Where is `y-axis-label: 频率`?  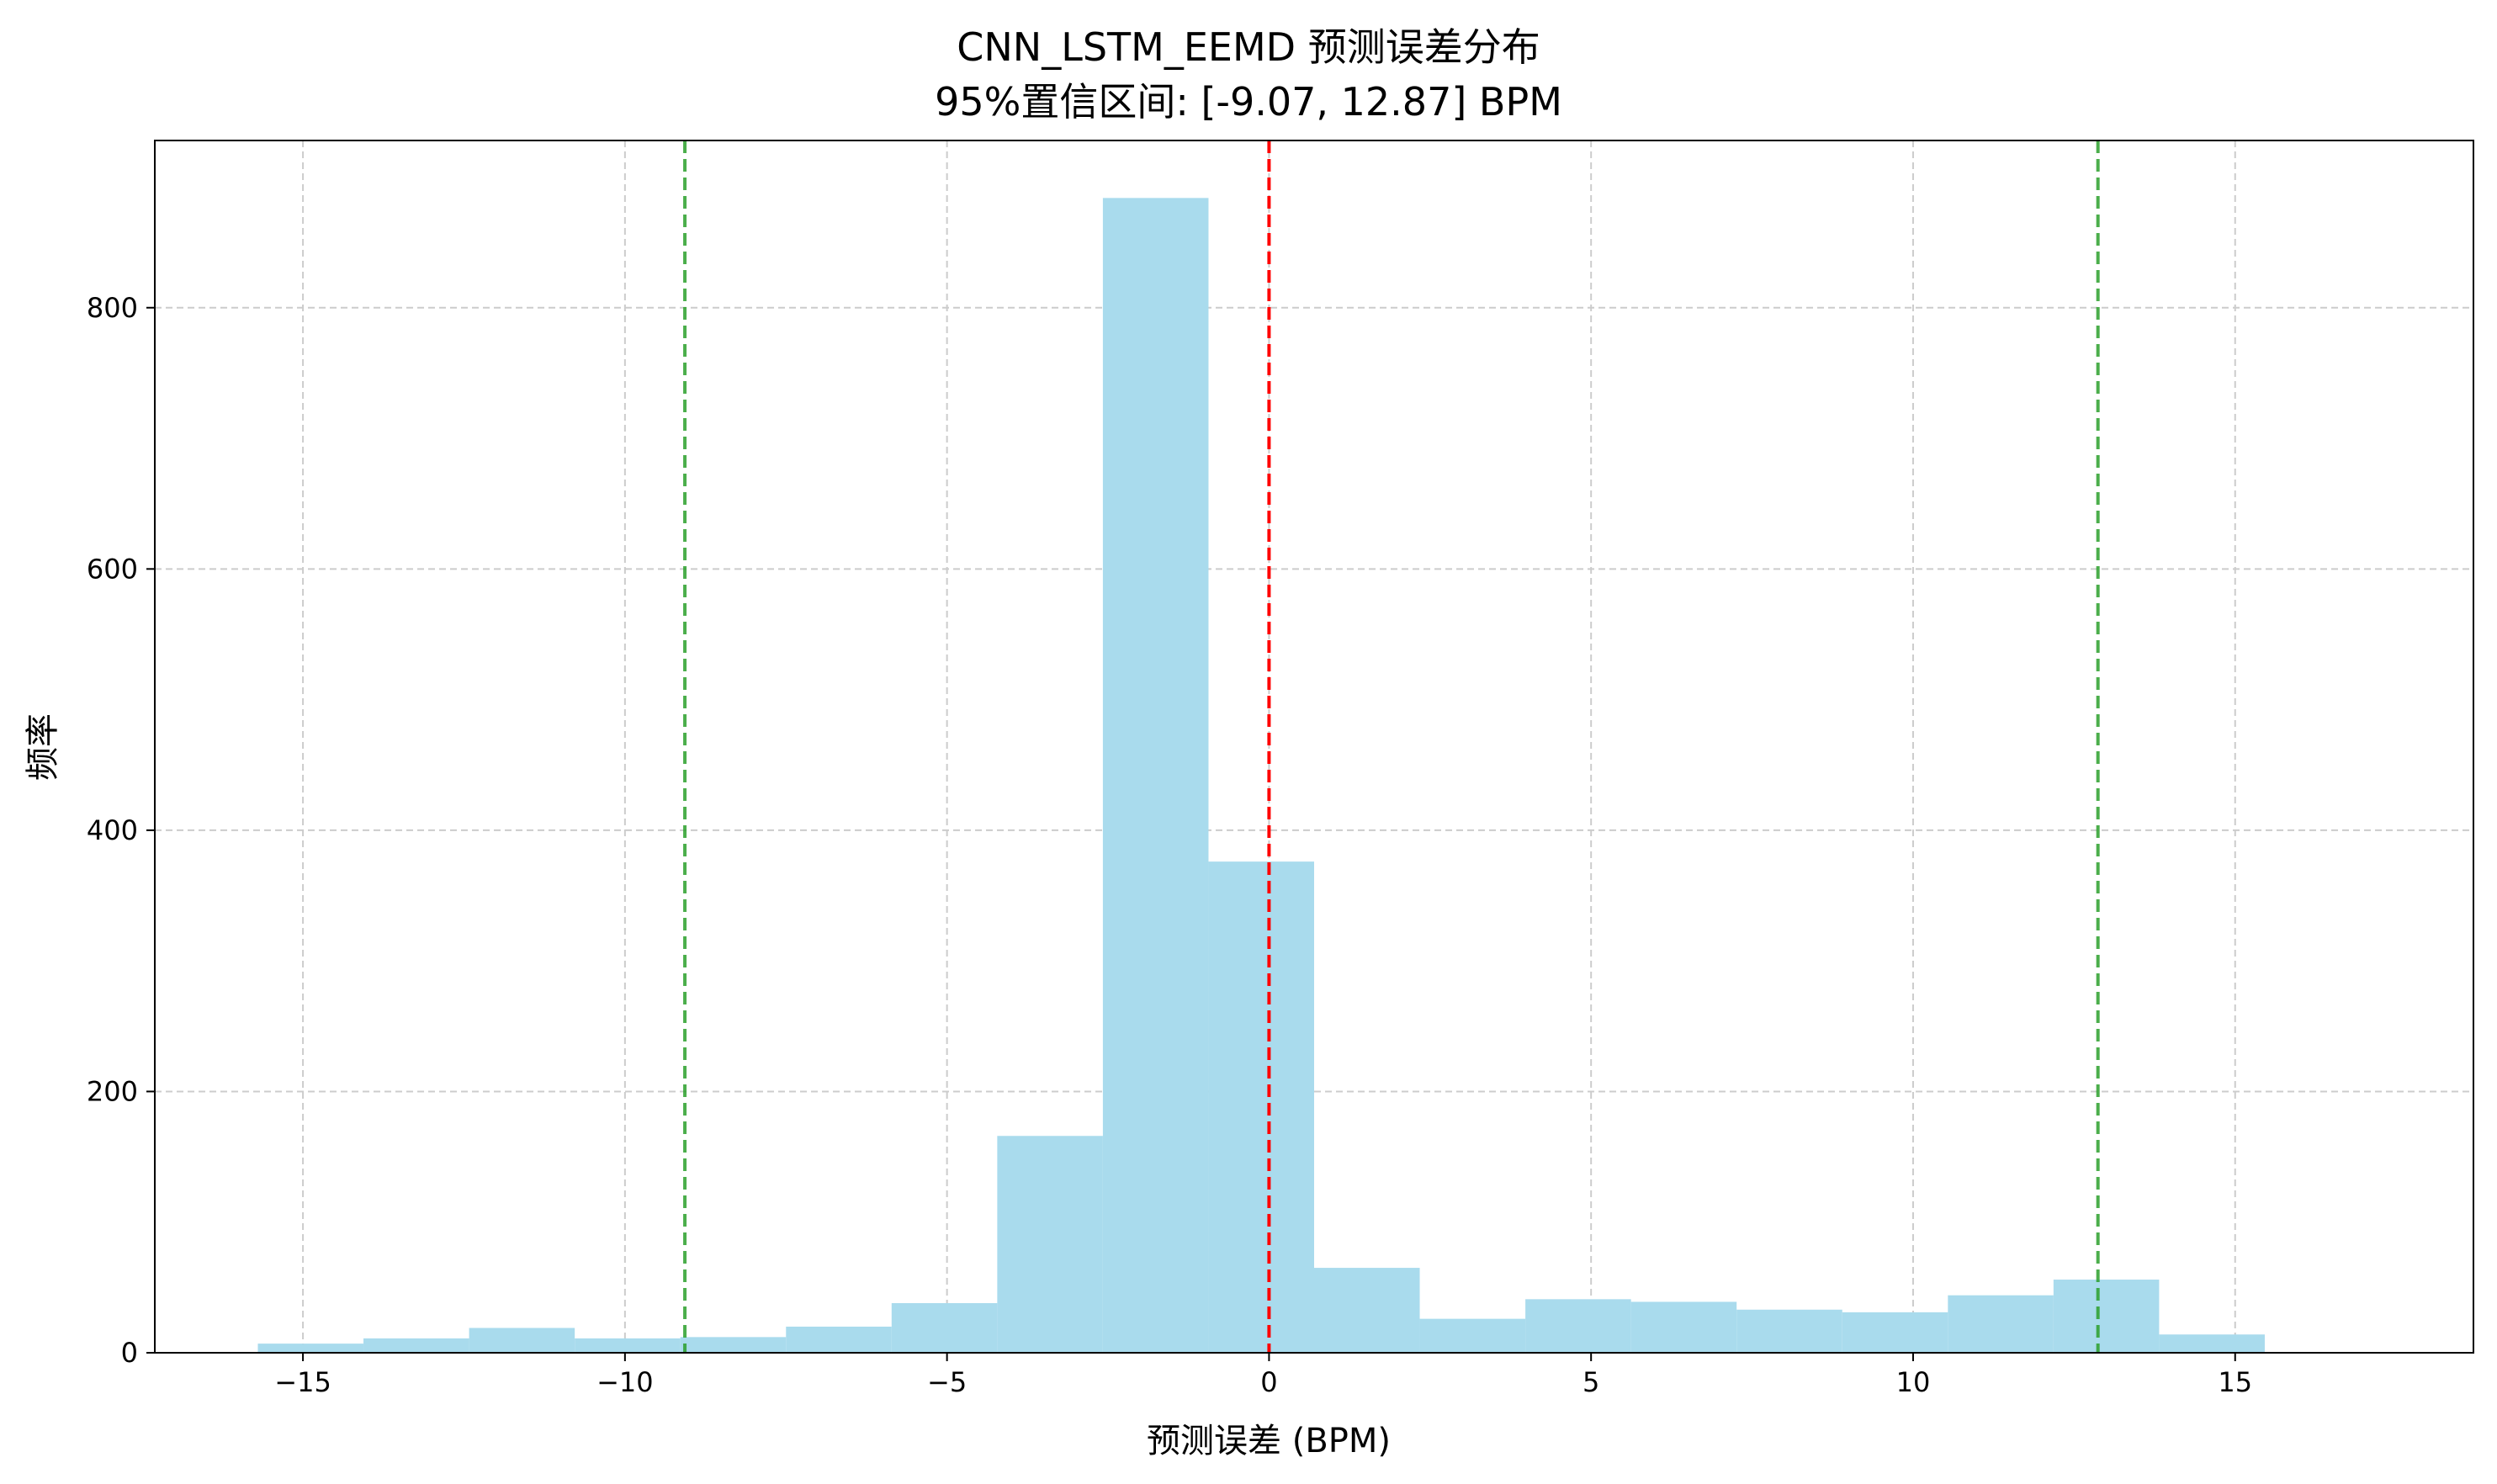 y-axis-label: 频率 is located at coordinates (43, 747).